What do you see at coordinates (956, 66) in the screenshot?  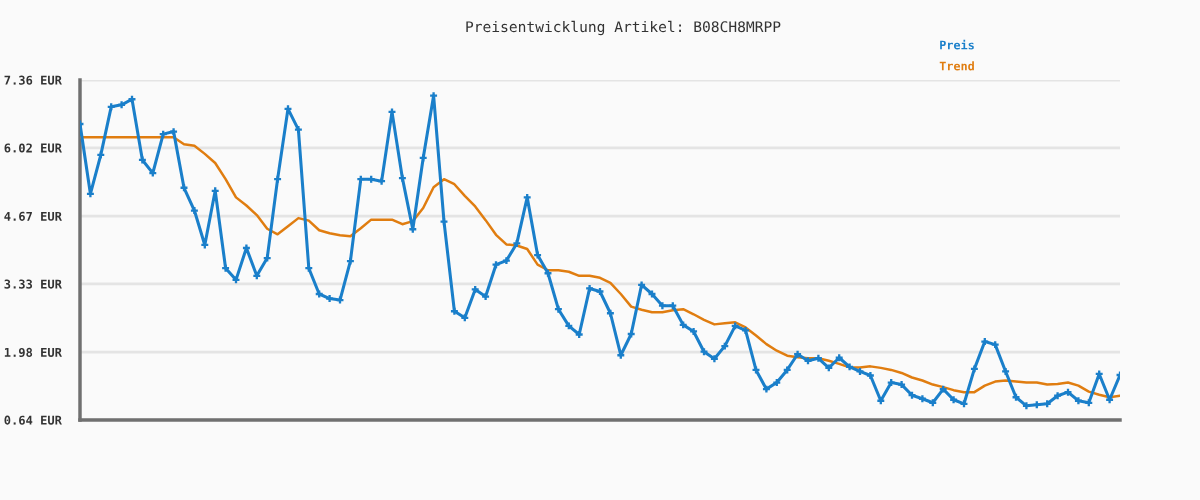 I see `text: Trend` at bounding box center [956, 66].